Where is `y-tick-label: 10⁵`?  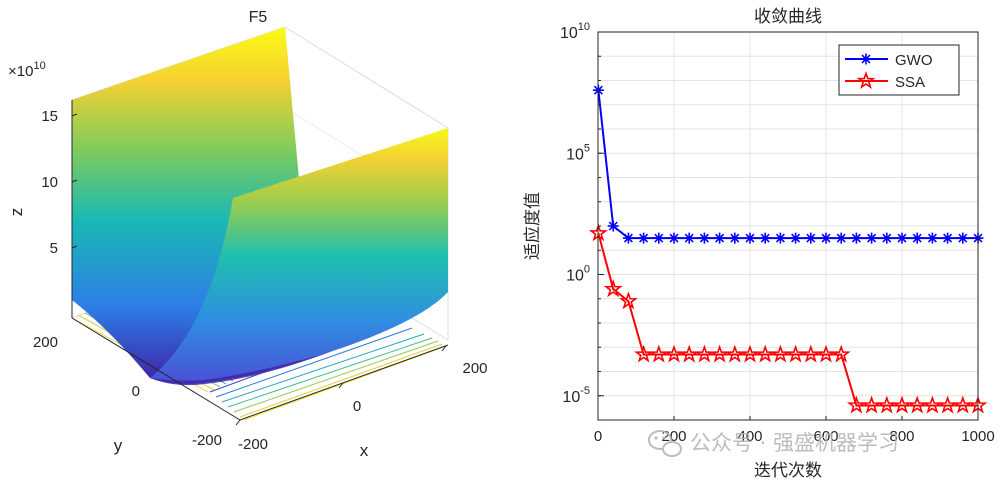
y-tick-label: 10⁵ is located at coordinates (578, 152).